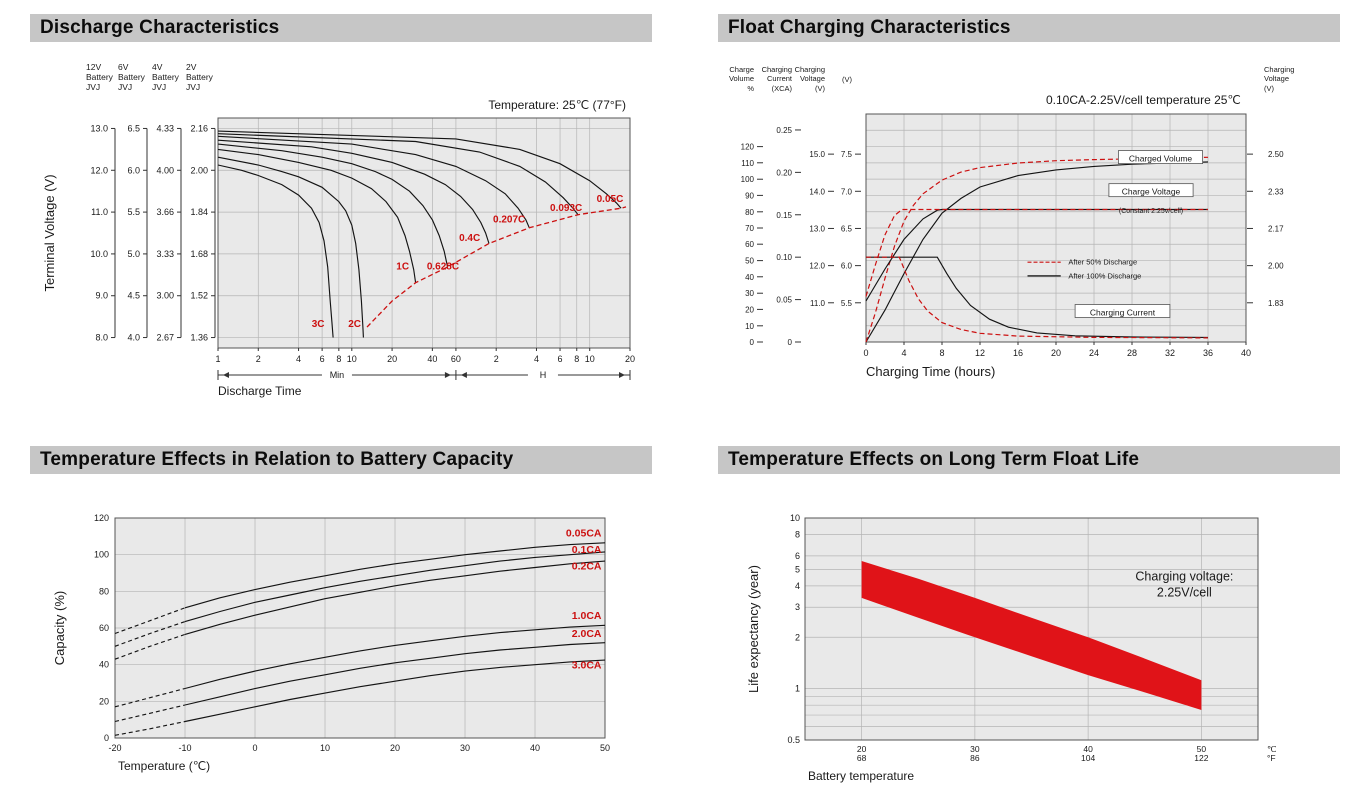 The width and height of the screenshot is (1365, 795). What do you see at coordinates (584, 533) in the screenshot?
I see `svg-text: 0.05CA` at bounding box center [584, 533].